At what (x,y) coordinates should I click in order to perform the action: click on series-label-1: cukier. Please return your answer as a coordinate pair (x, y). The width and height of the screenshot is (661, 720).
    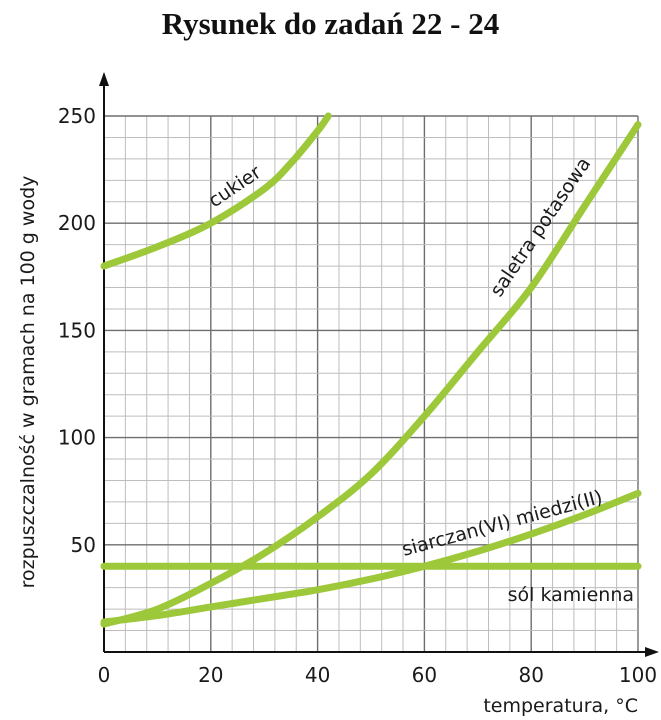
    Looking at the image, I should click on (234, 186).